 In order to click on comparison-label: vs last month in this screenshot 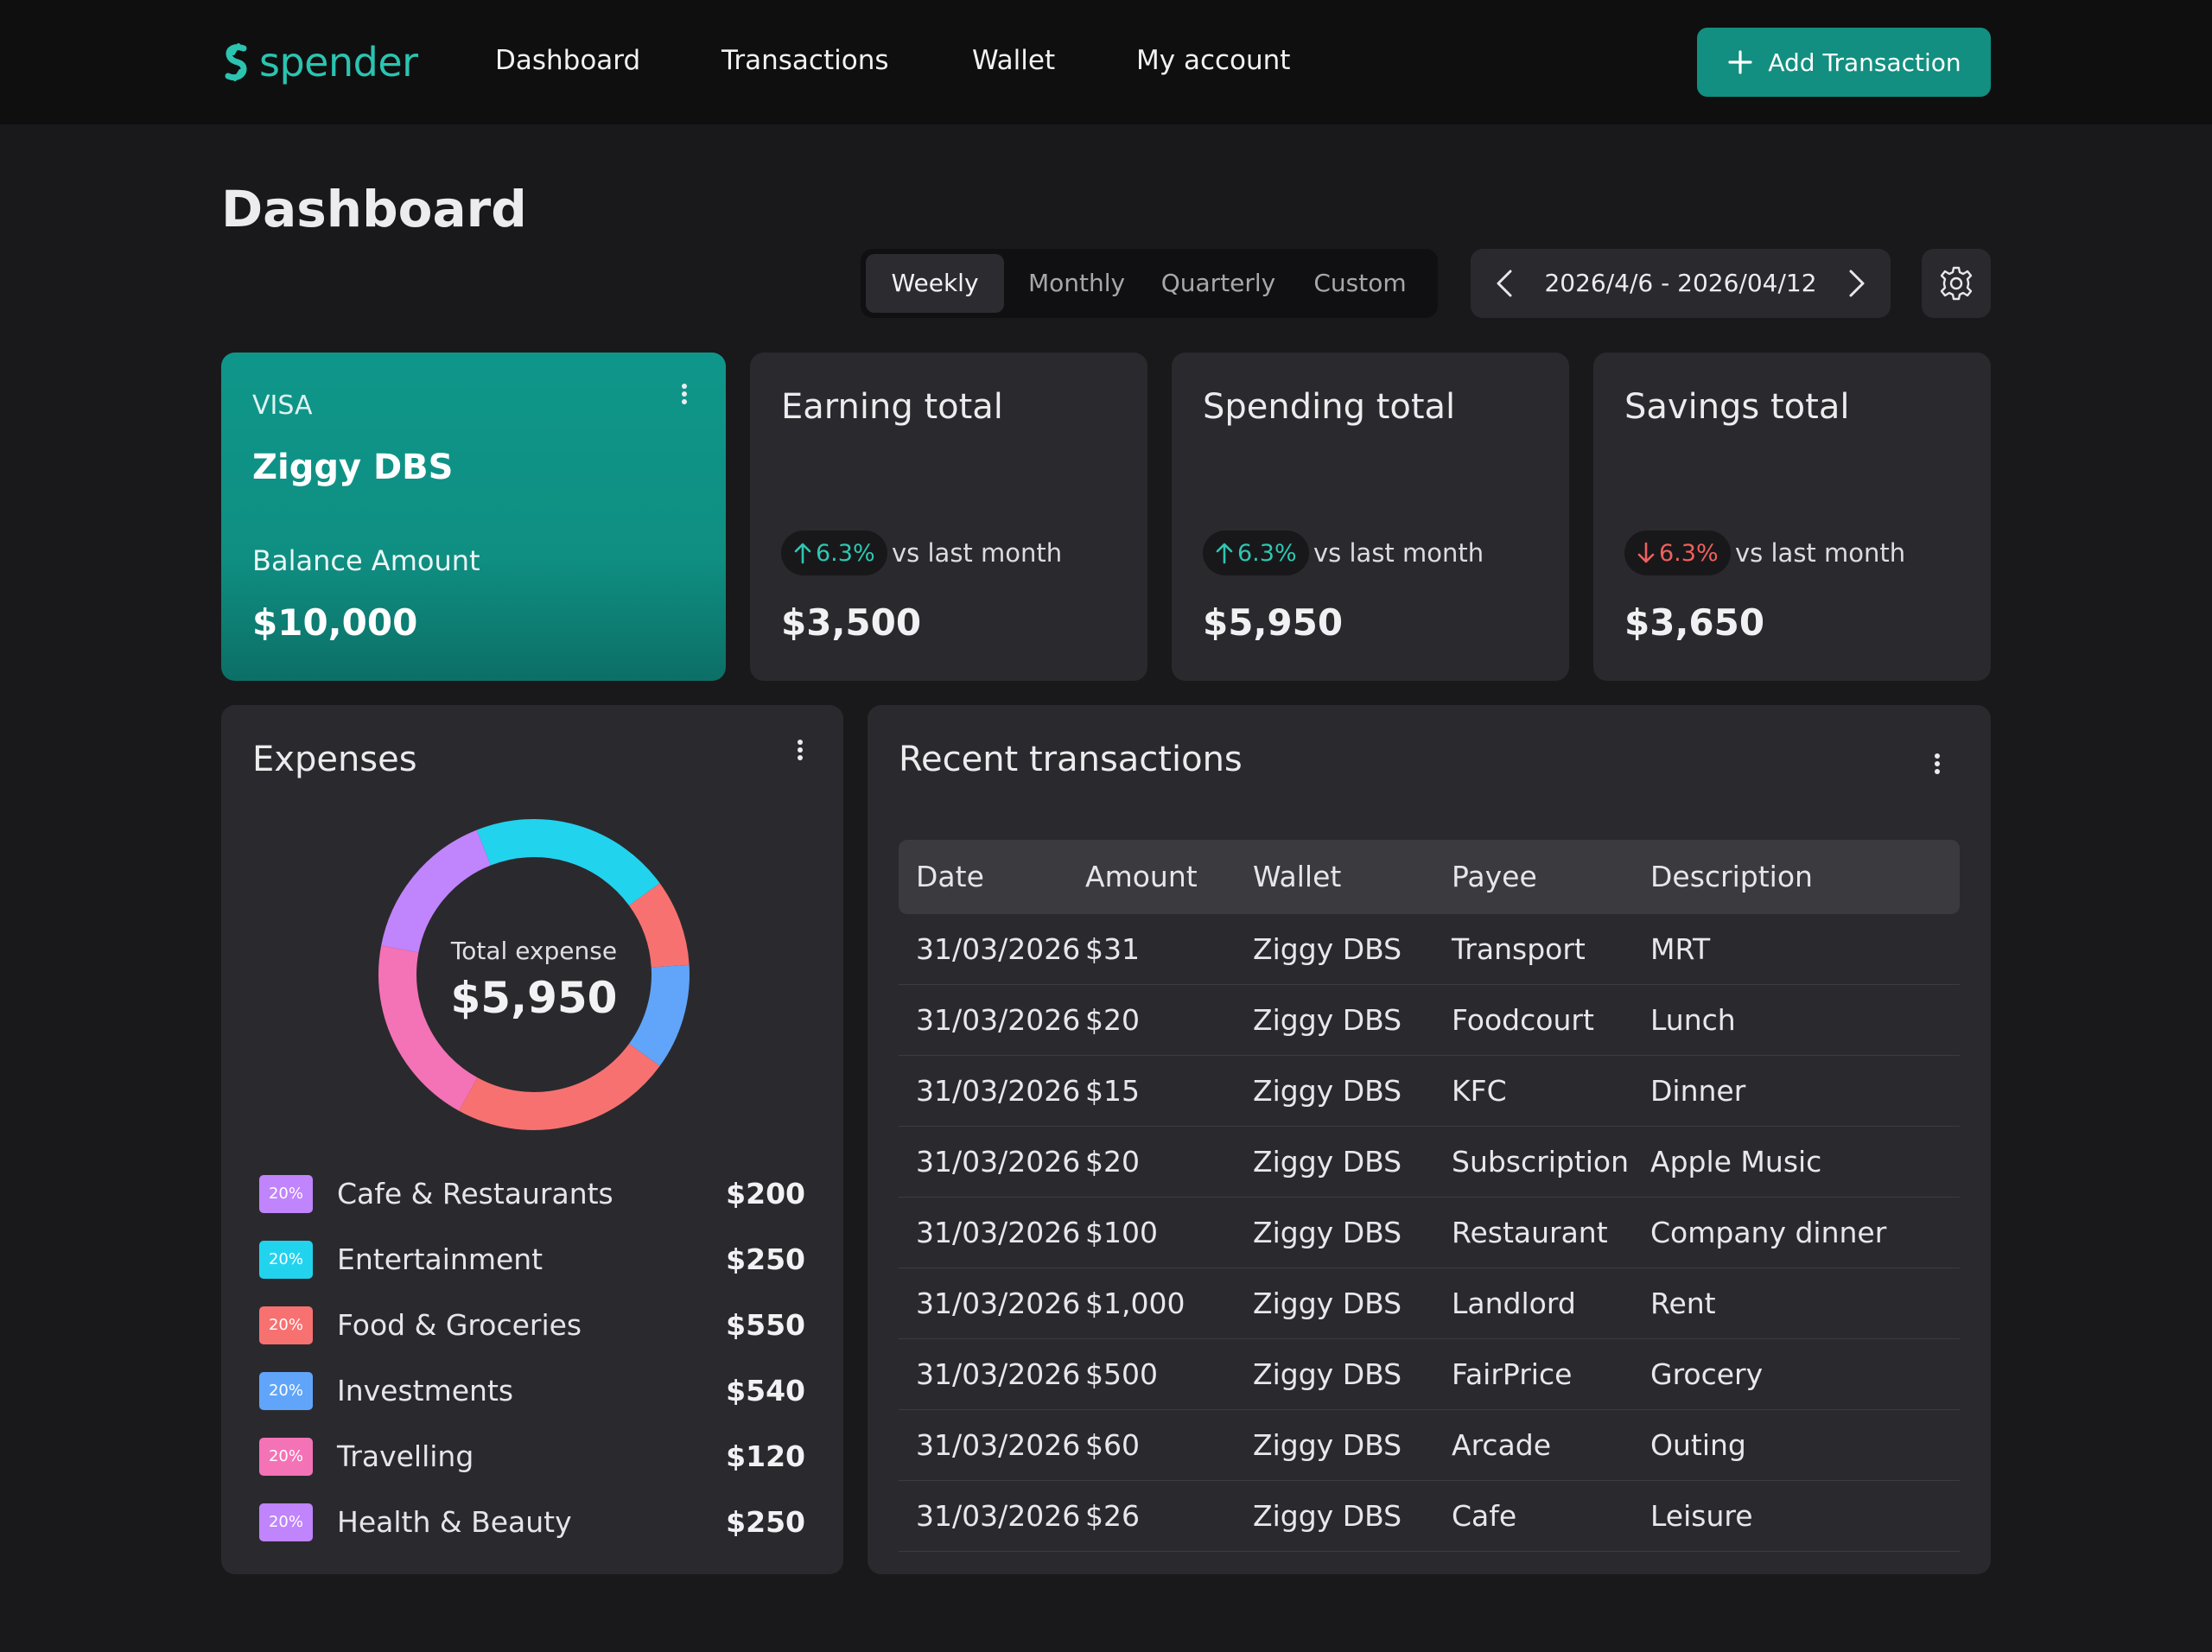, I will do `click(977, 553)`.